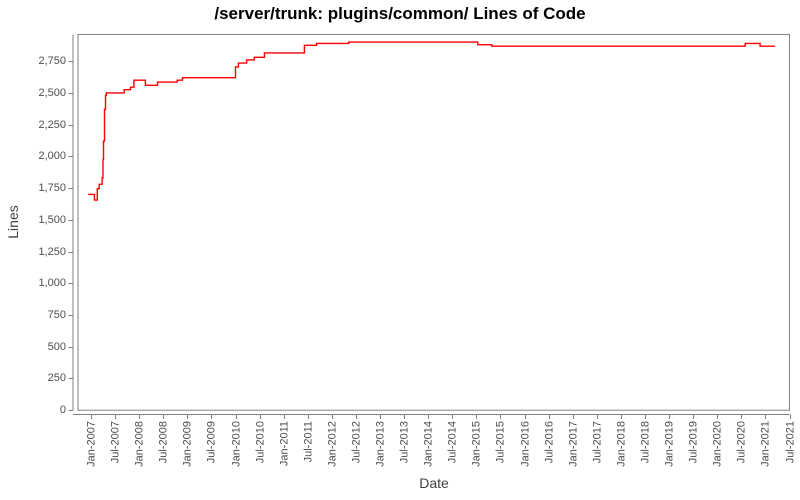 This screenshot has width=800, height=500. Describe the element at coordinates (428, 444) in the screenshot. I see `x-tick-label: Jan-2014` at that location.